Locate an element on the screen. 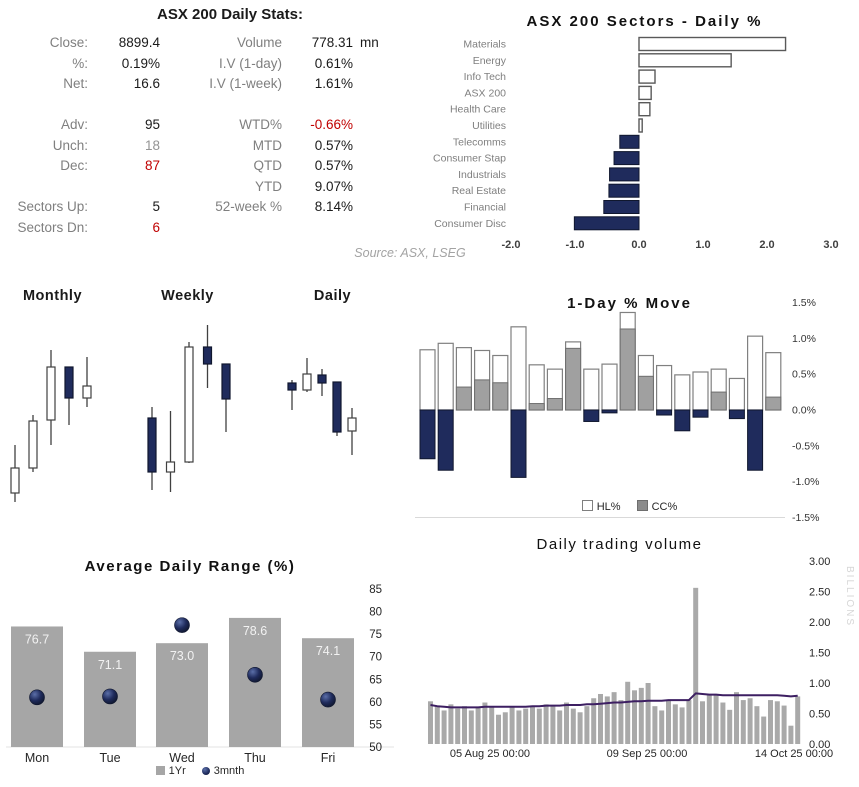  sector-axis-tick: 2.0 is located at coordinates (766, 245).